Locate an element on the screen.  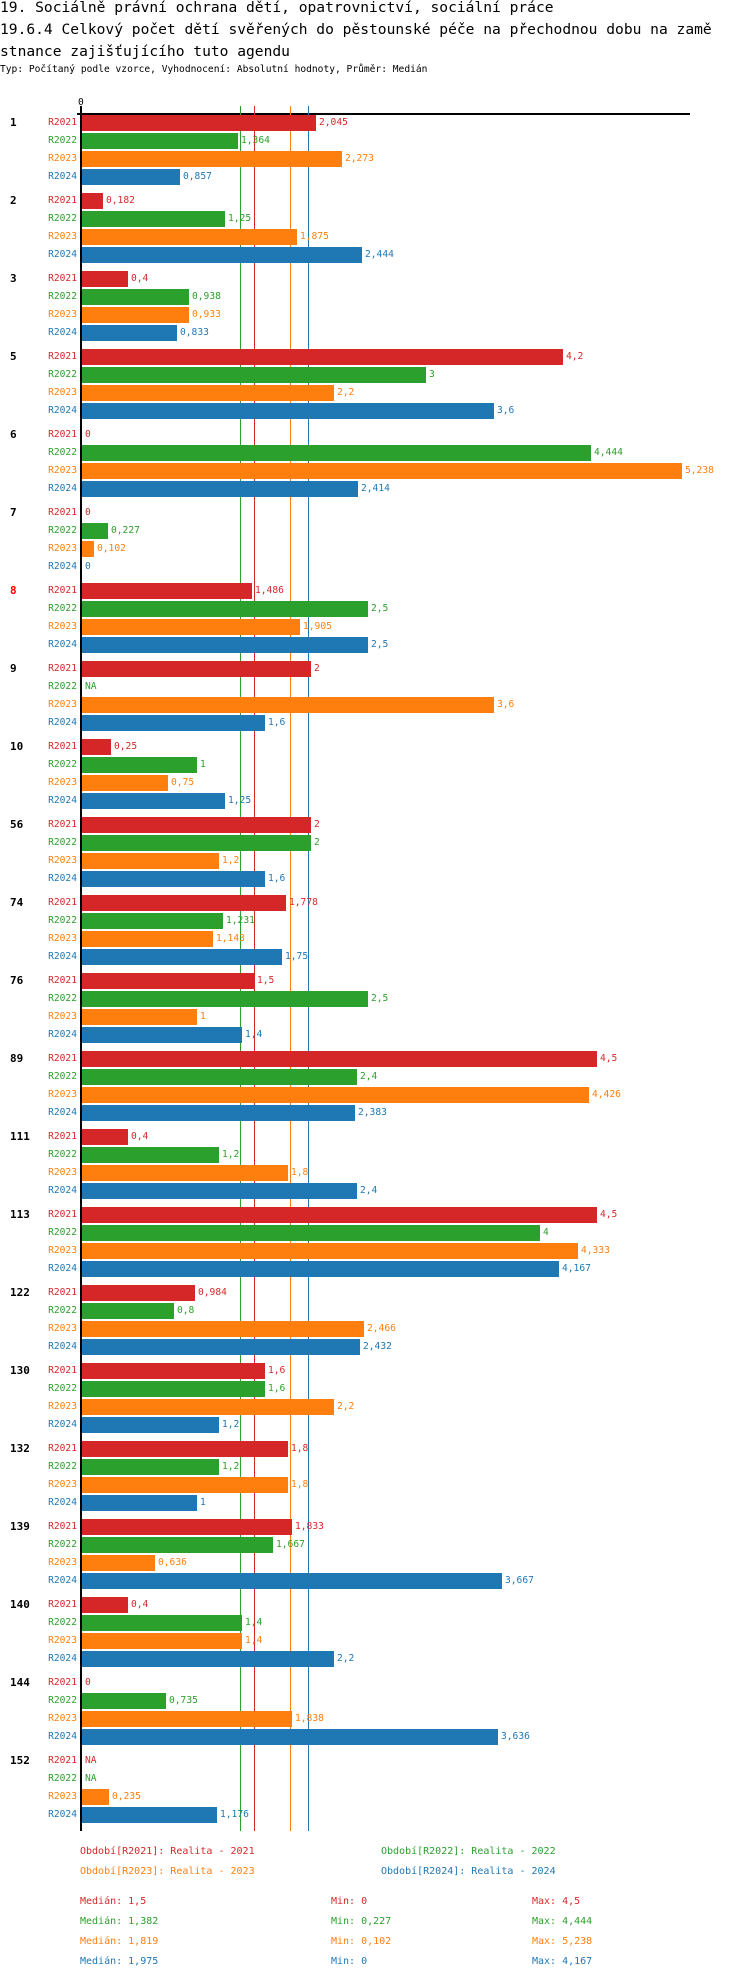
value-label: 0,833 is located at coordinates (194, 332).